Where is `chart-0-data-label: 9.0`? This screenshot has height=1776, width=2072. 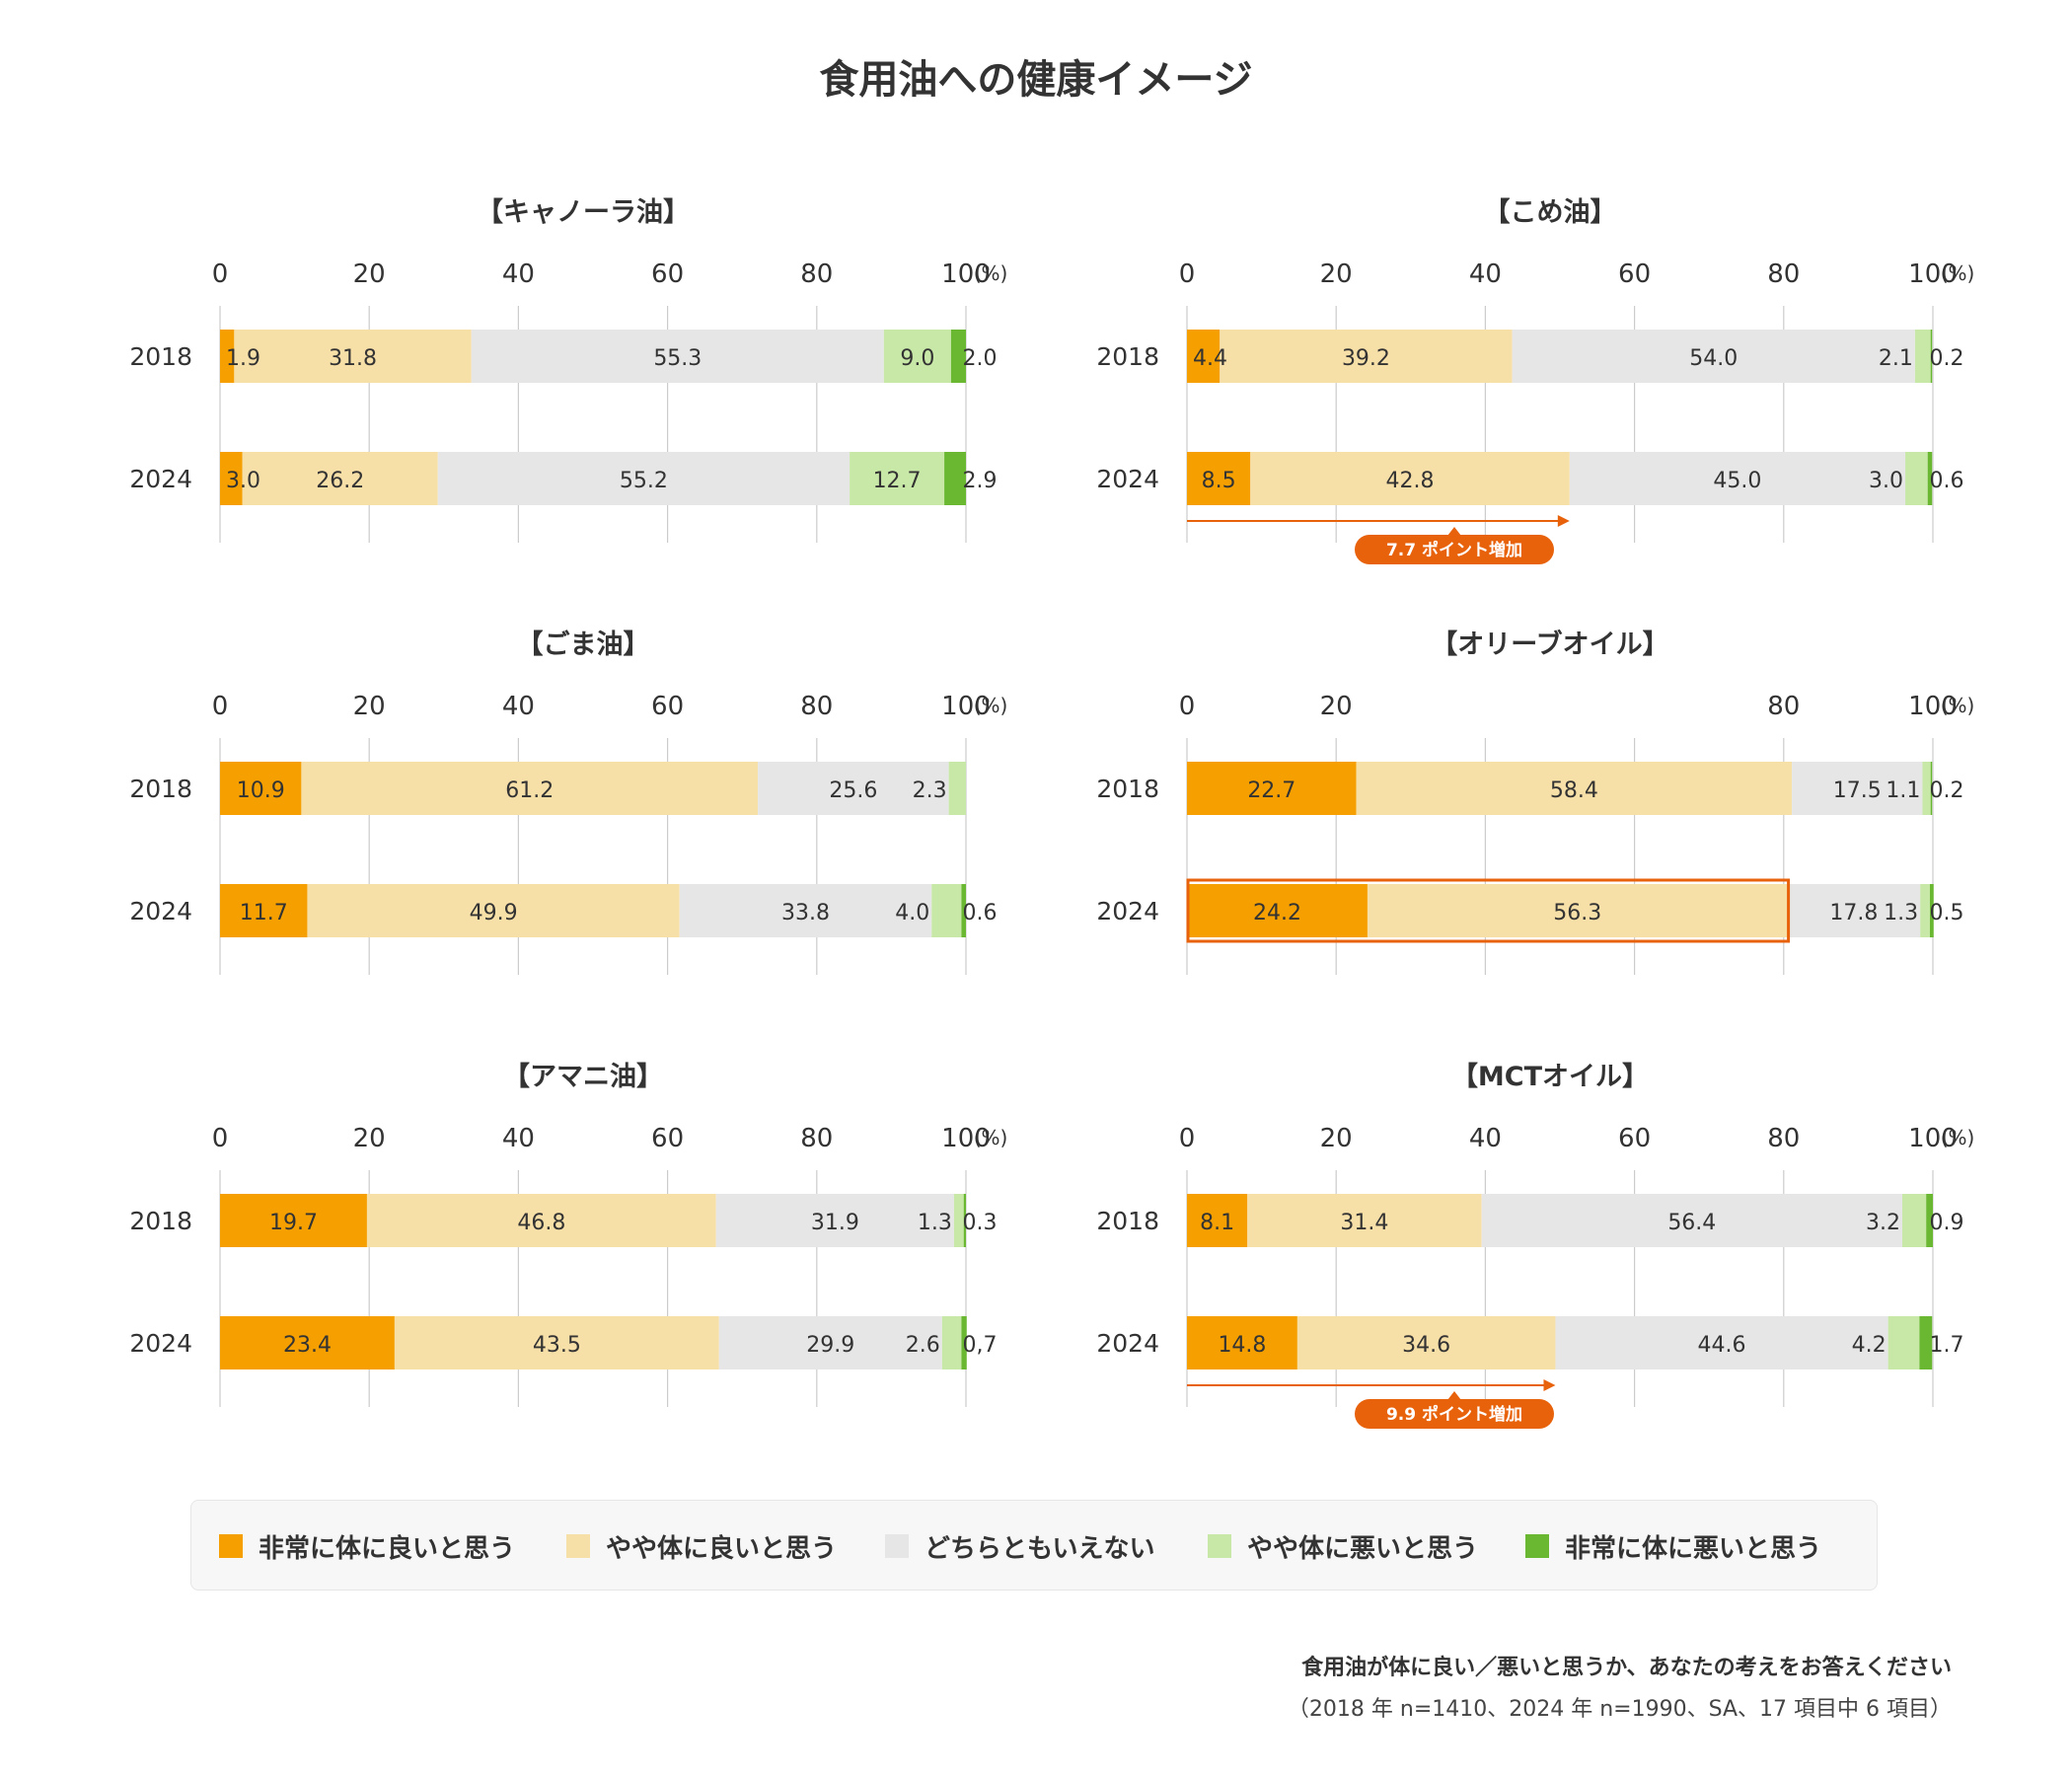
chart-0-data-label: 9.0 is located at coordinates (917, 359).